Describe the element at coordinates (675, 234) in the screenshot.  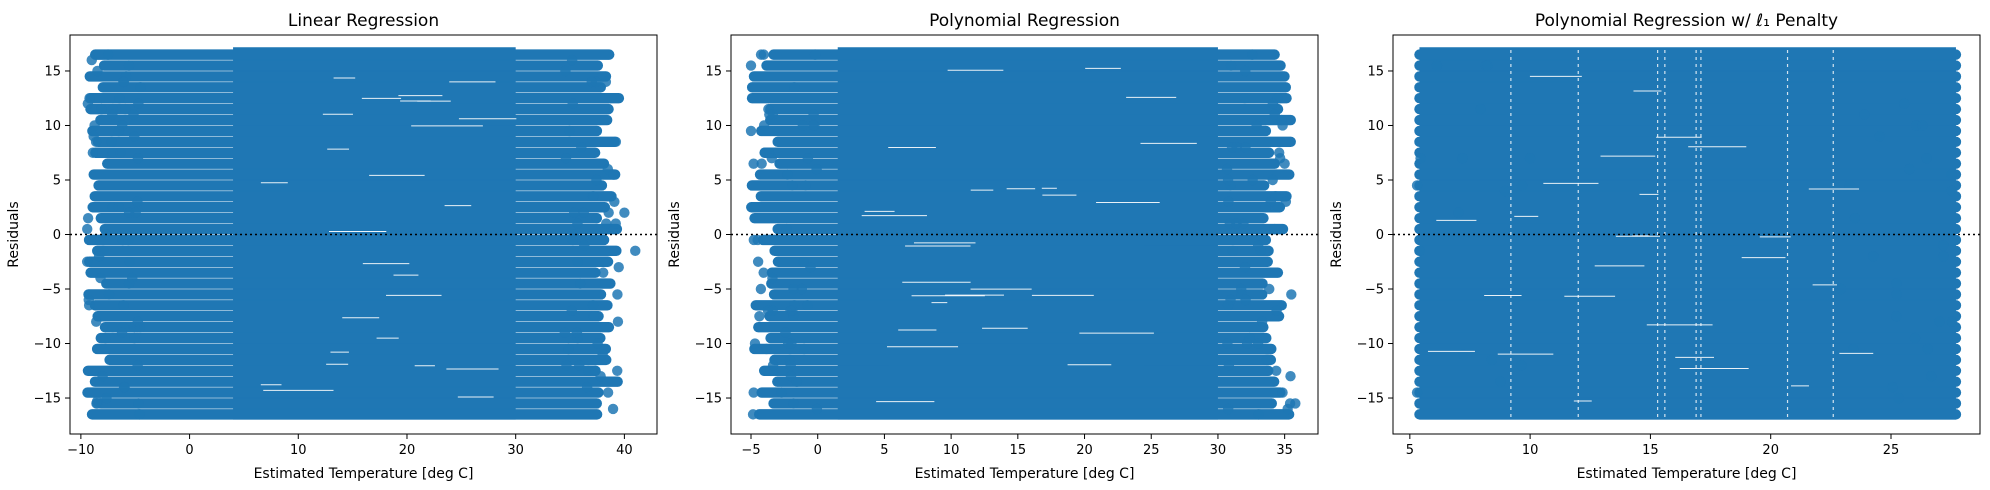
I see `y-axis-label: Residuals` at that location.